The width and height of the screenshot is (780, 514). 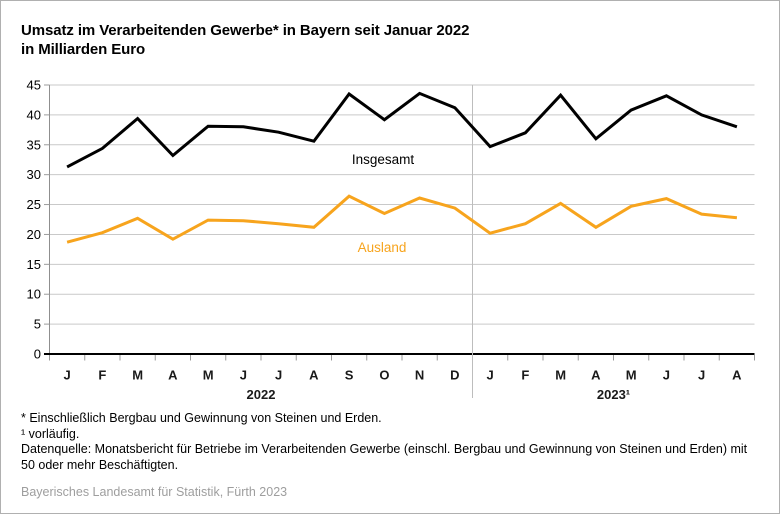 What do you see at coordinates (34, 114) in the screenshot?
I see `y-axis-label: 40` at bounding box center [34, 114].